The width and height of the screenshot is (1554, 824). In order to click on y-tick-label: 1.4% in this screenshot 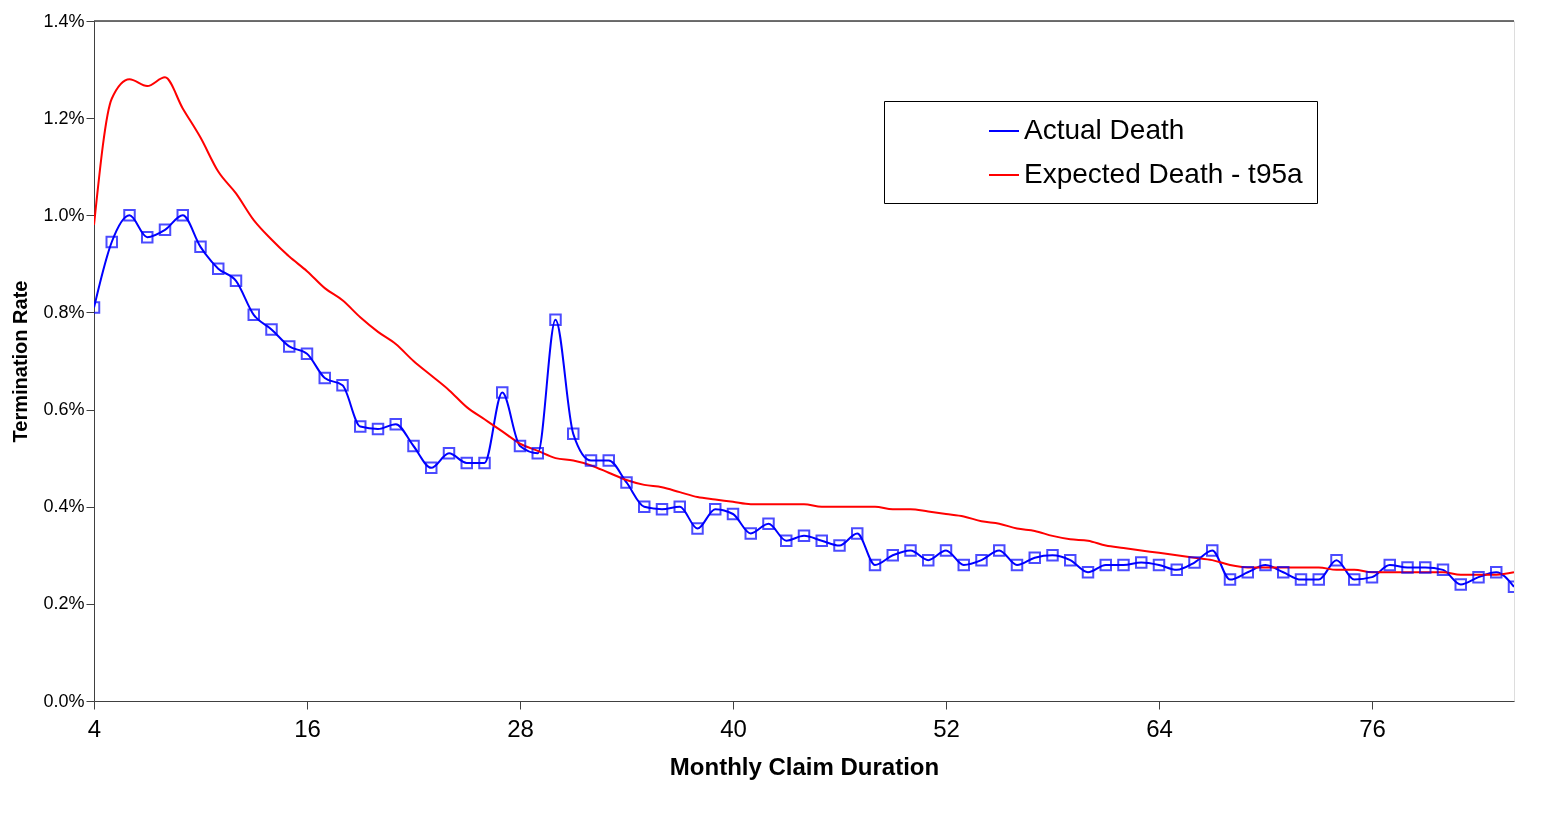, I will do `click(64, 20)`.